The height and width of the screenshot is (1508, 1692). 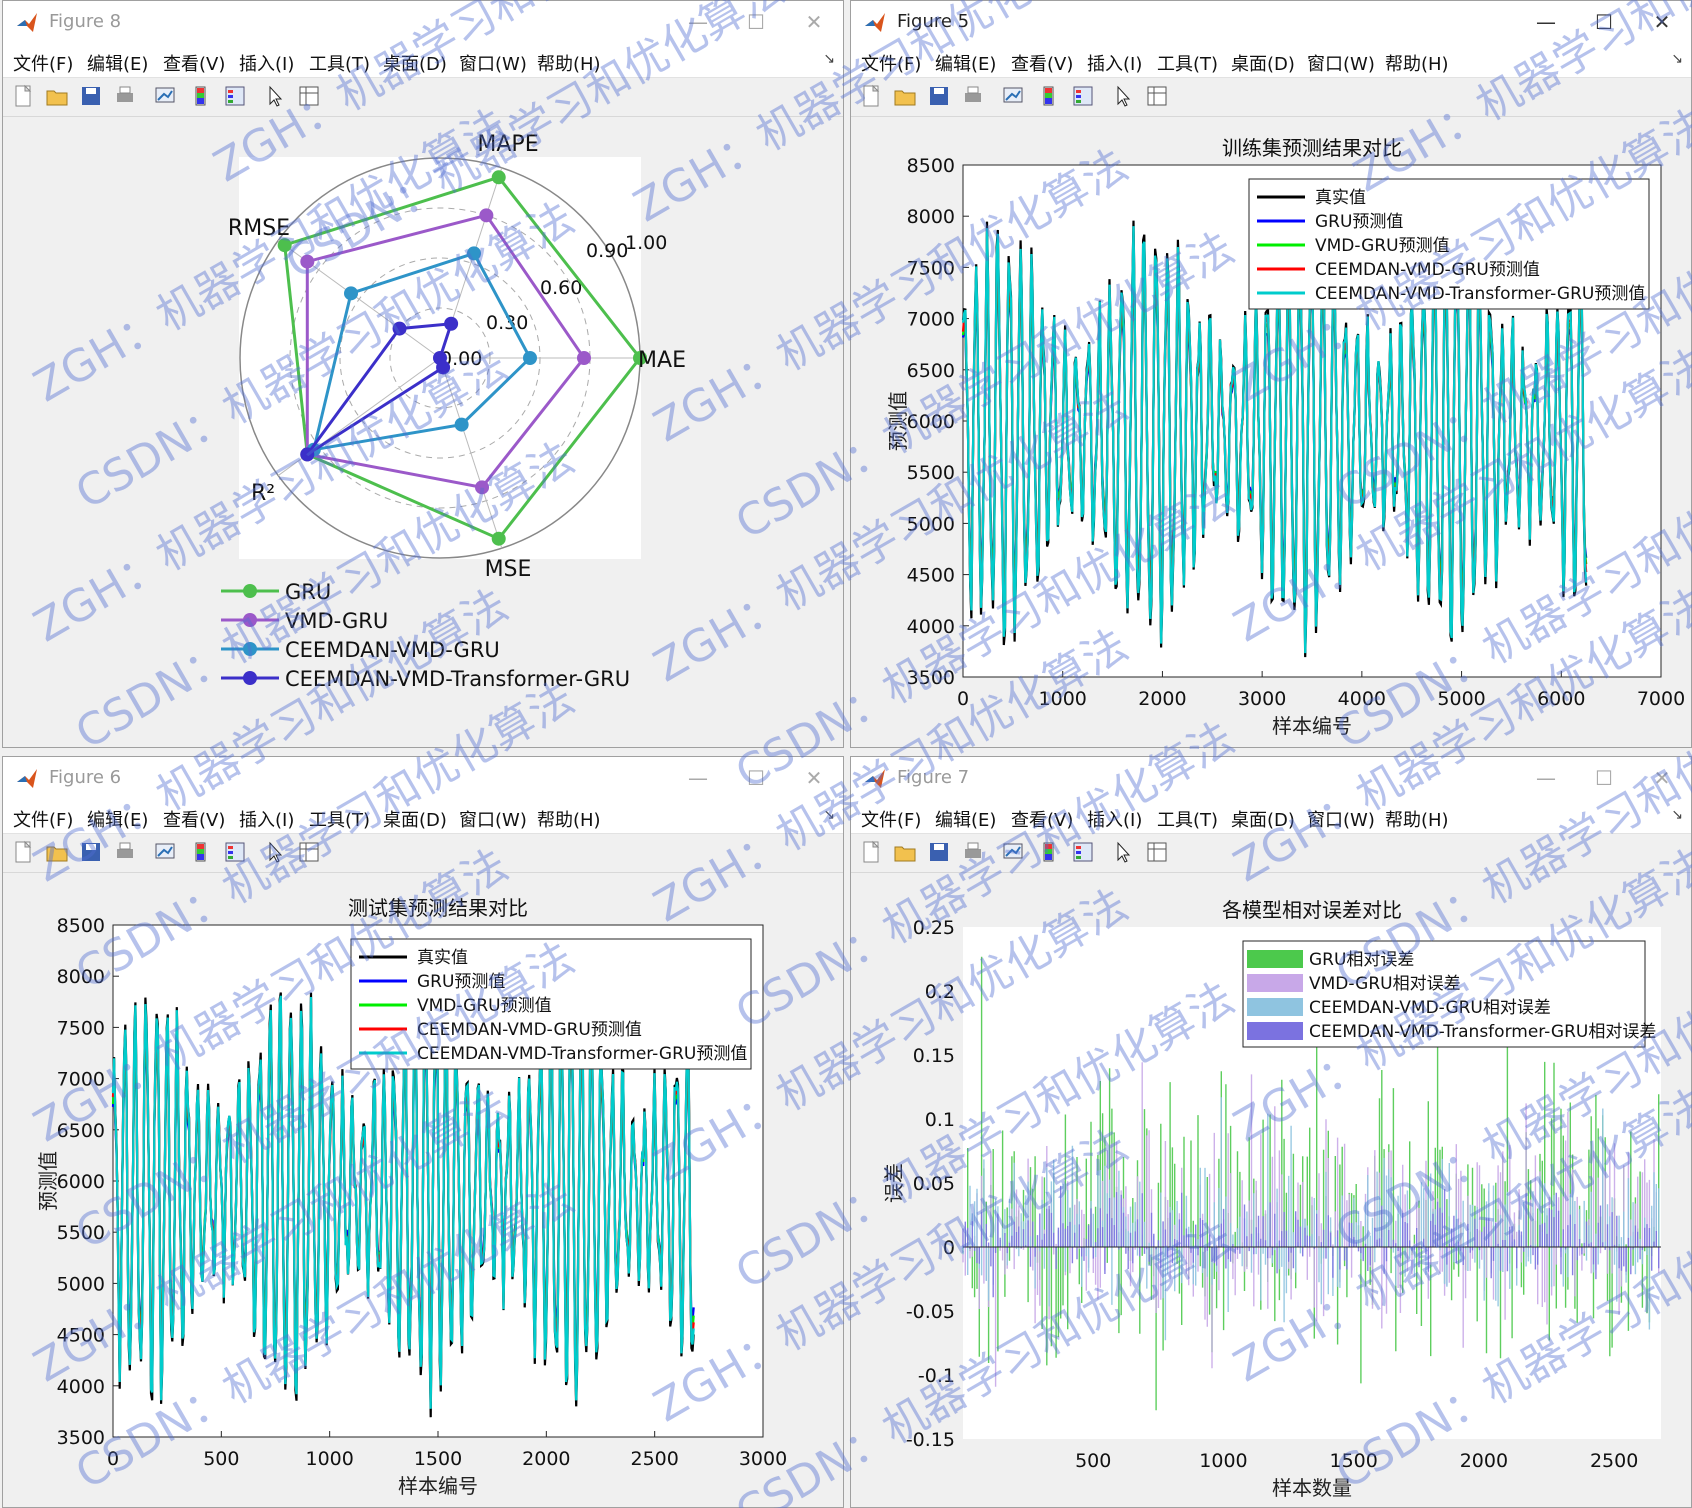 What do you see at coordinates (1271, 778) in the screenshot?
I see `title-bar: Figure 7 — ☐ ✕` at bounding box center [1271, 778].